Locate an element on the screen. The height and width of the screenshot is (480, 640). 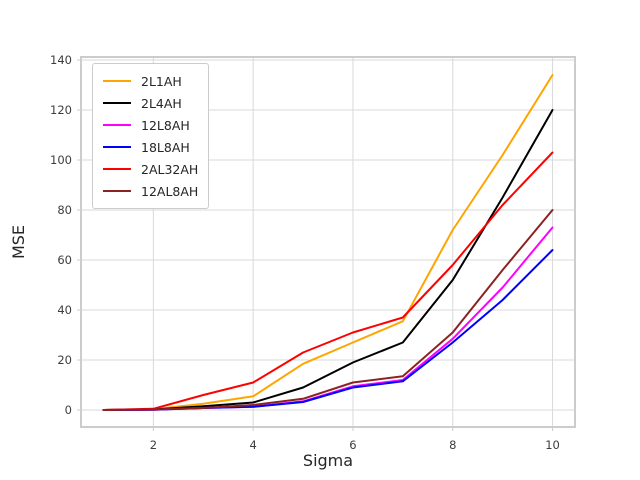
legend-item-2l1ah: 2L1AH is located at coordinates (149, 81).